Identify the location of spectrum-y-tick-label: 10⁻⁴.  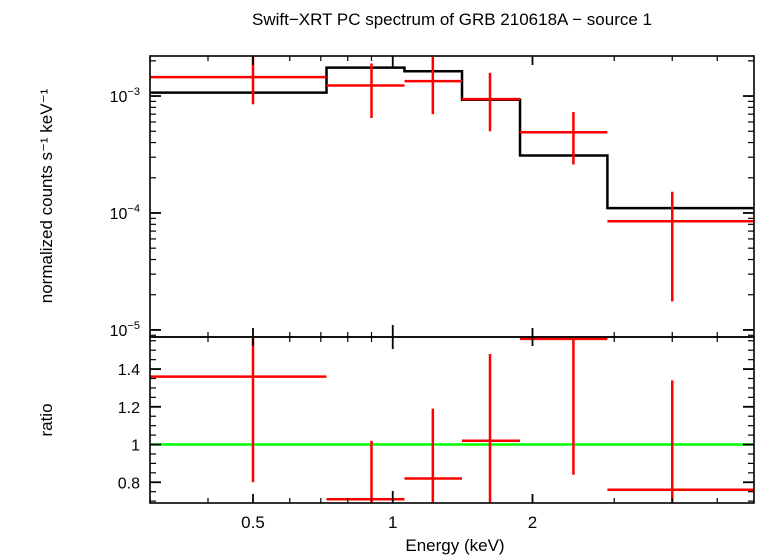
(125, 213).